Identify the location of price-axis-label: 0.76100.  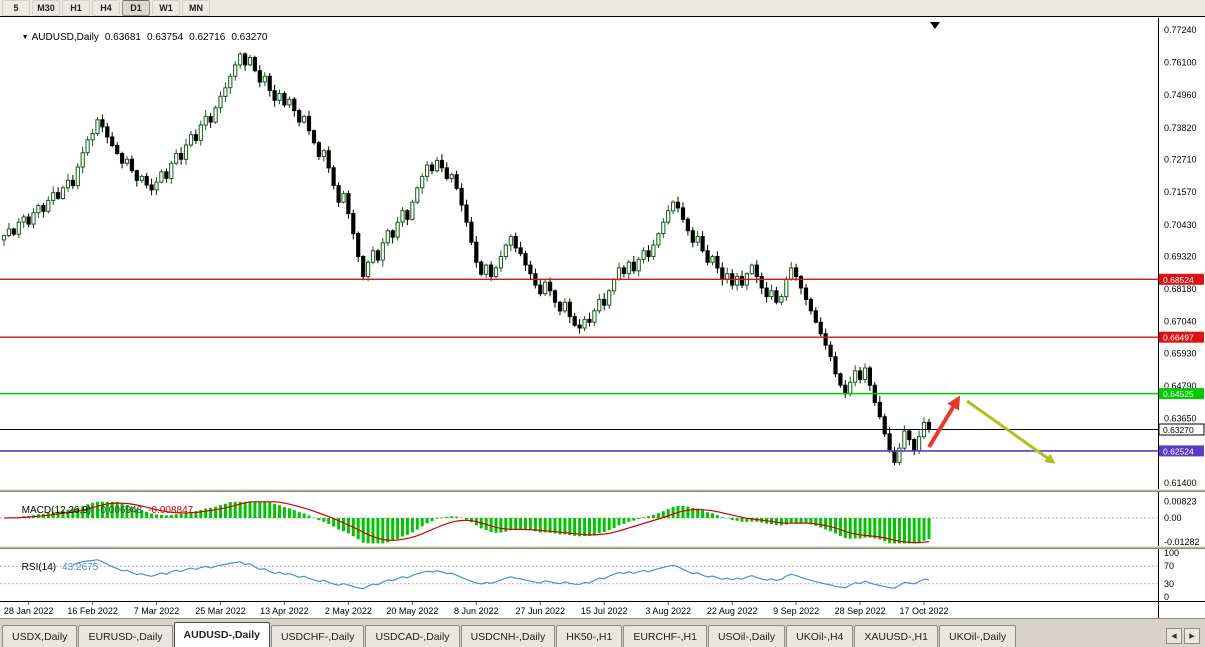
(1180, 63).